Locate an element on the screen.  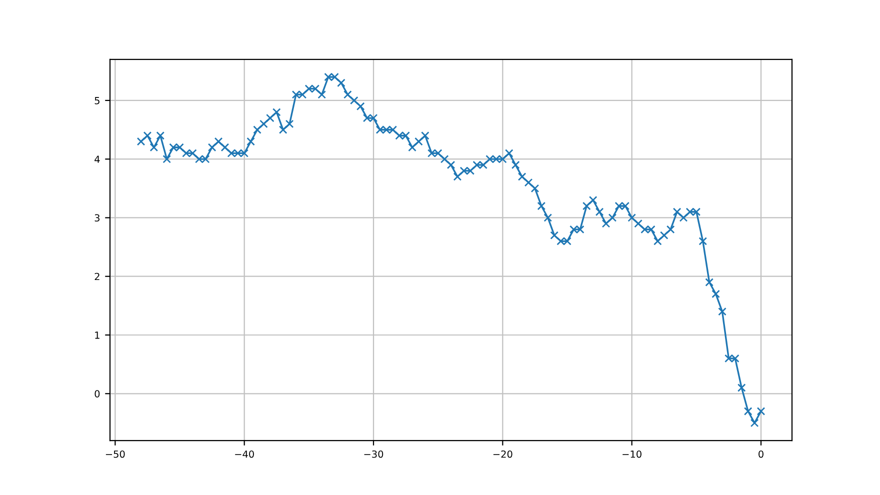
x-tick-label: 0 is located at coordinates (761, 454).